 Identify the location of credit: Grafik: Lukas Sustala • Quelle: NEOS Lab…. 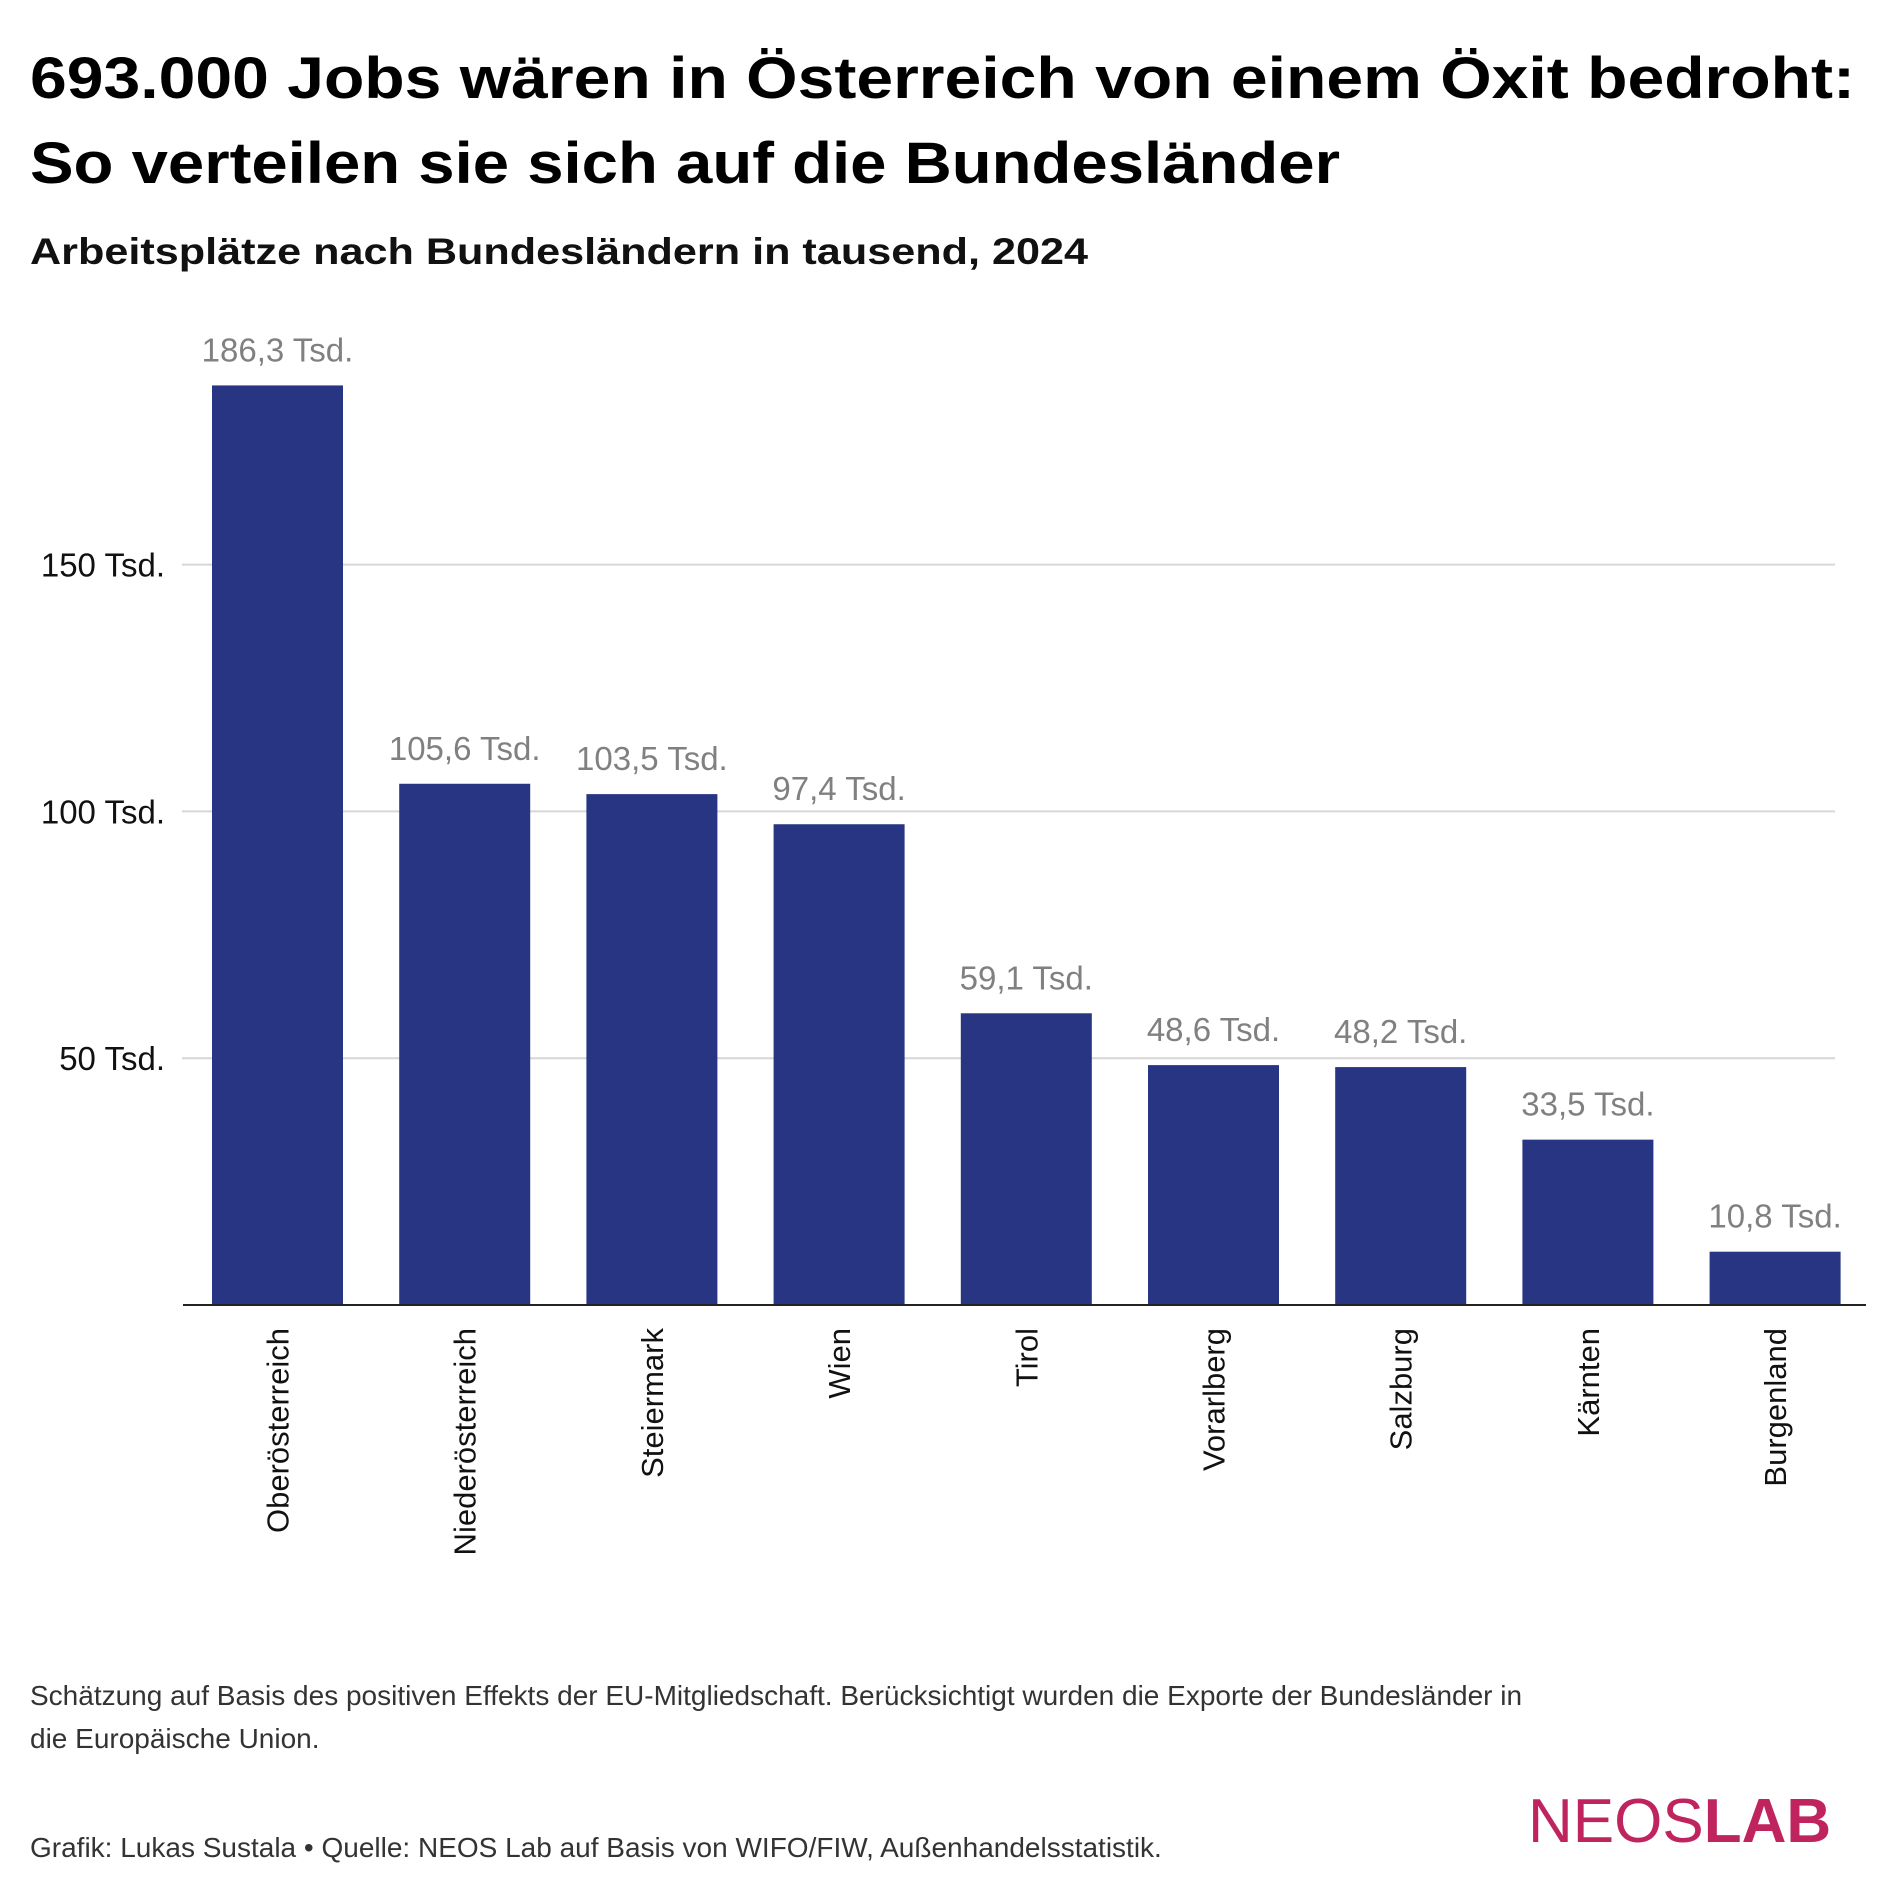
(596, 1847).